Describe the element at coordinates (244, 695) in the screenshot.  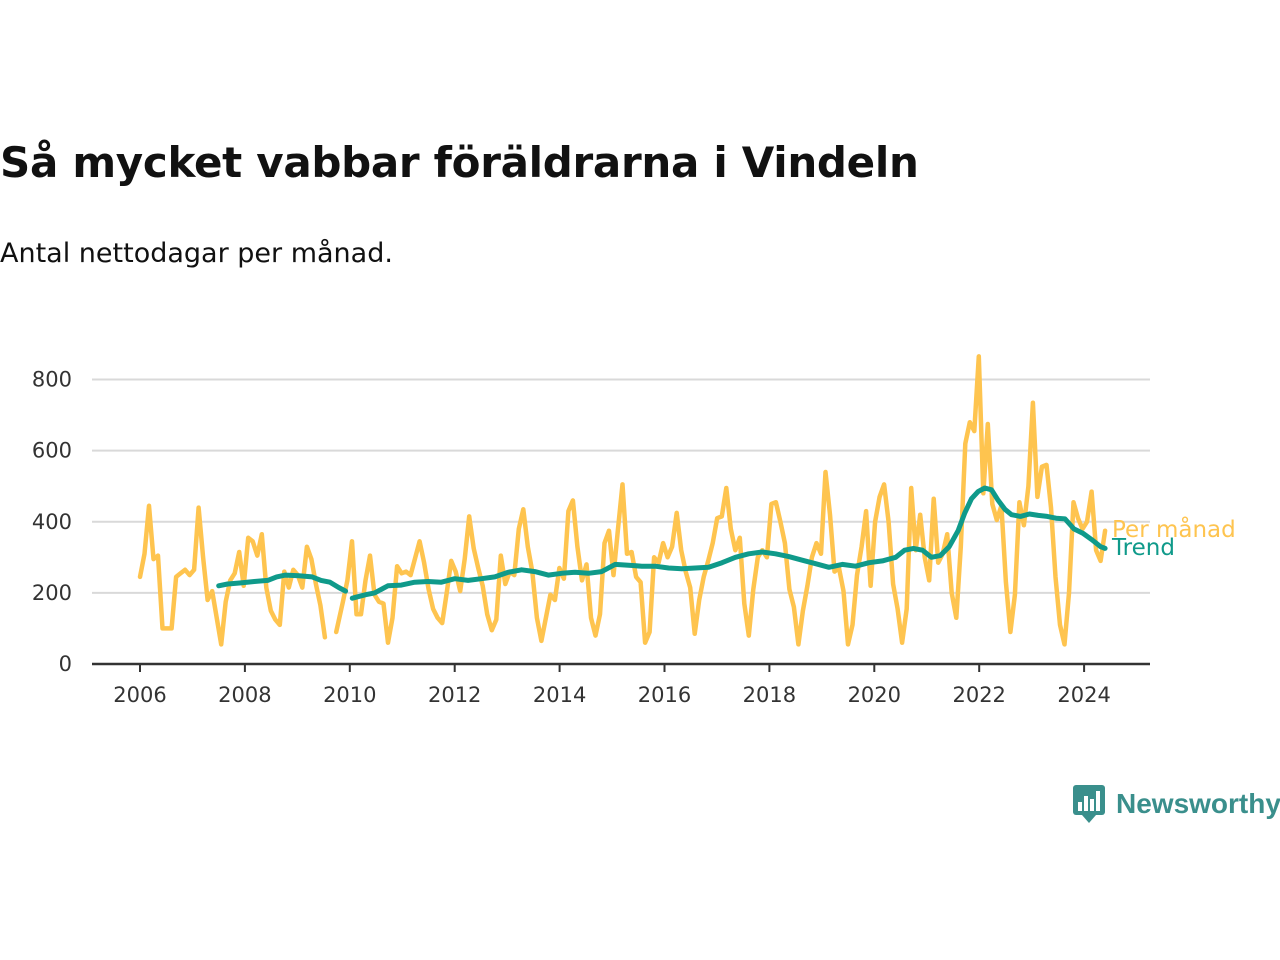
I see `x-tick-label: 2008` at that location.